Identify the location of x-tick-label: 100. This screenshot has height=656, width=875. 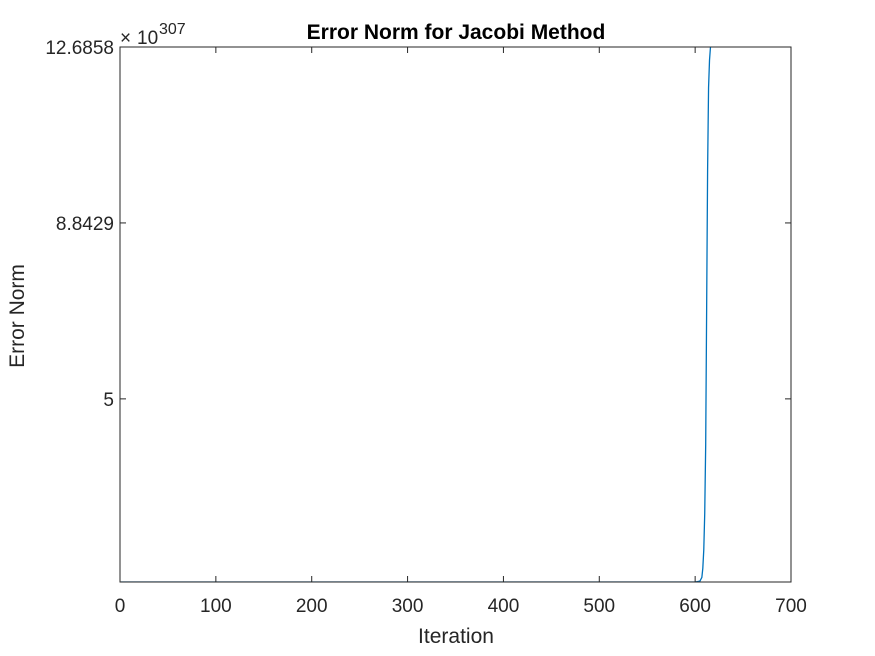
(216, 606).